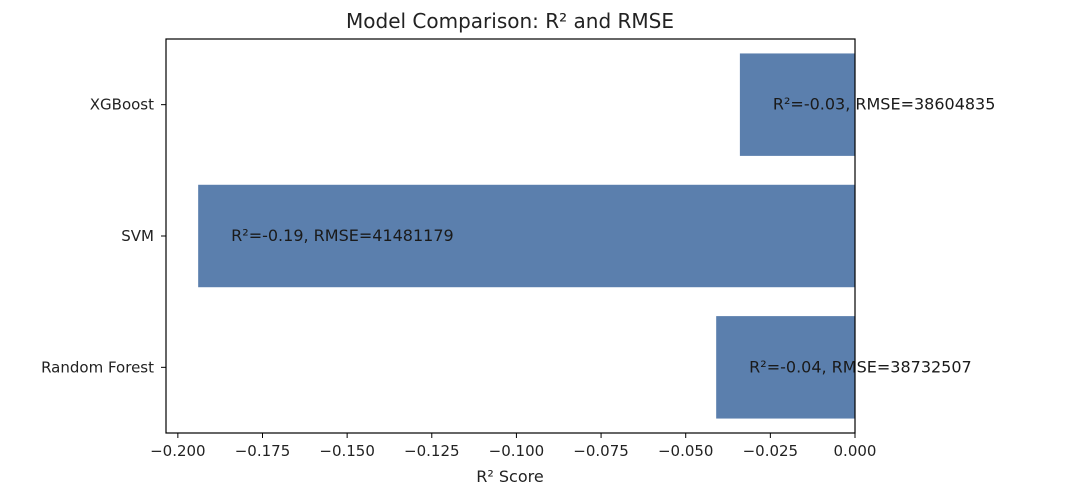 This screenshot has width=1065, height=501. I want to click on x-tick-label: −0.125, so click(432, 451).